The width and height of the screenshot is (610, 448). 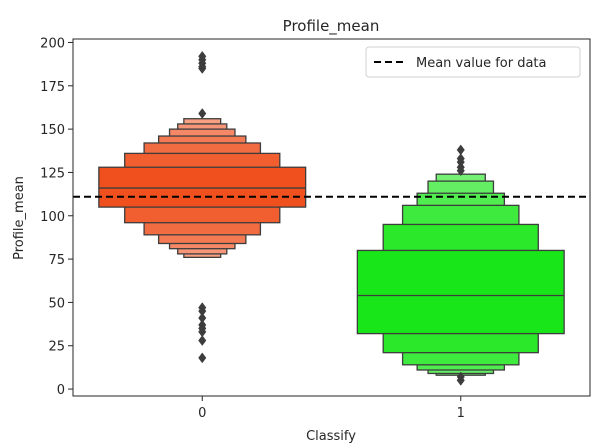 I want to click on y-tick-label: 125, so click(x=52, y=173).